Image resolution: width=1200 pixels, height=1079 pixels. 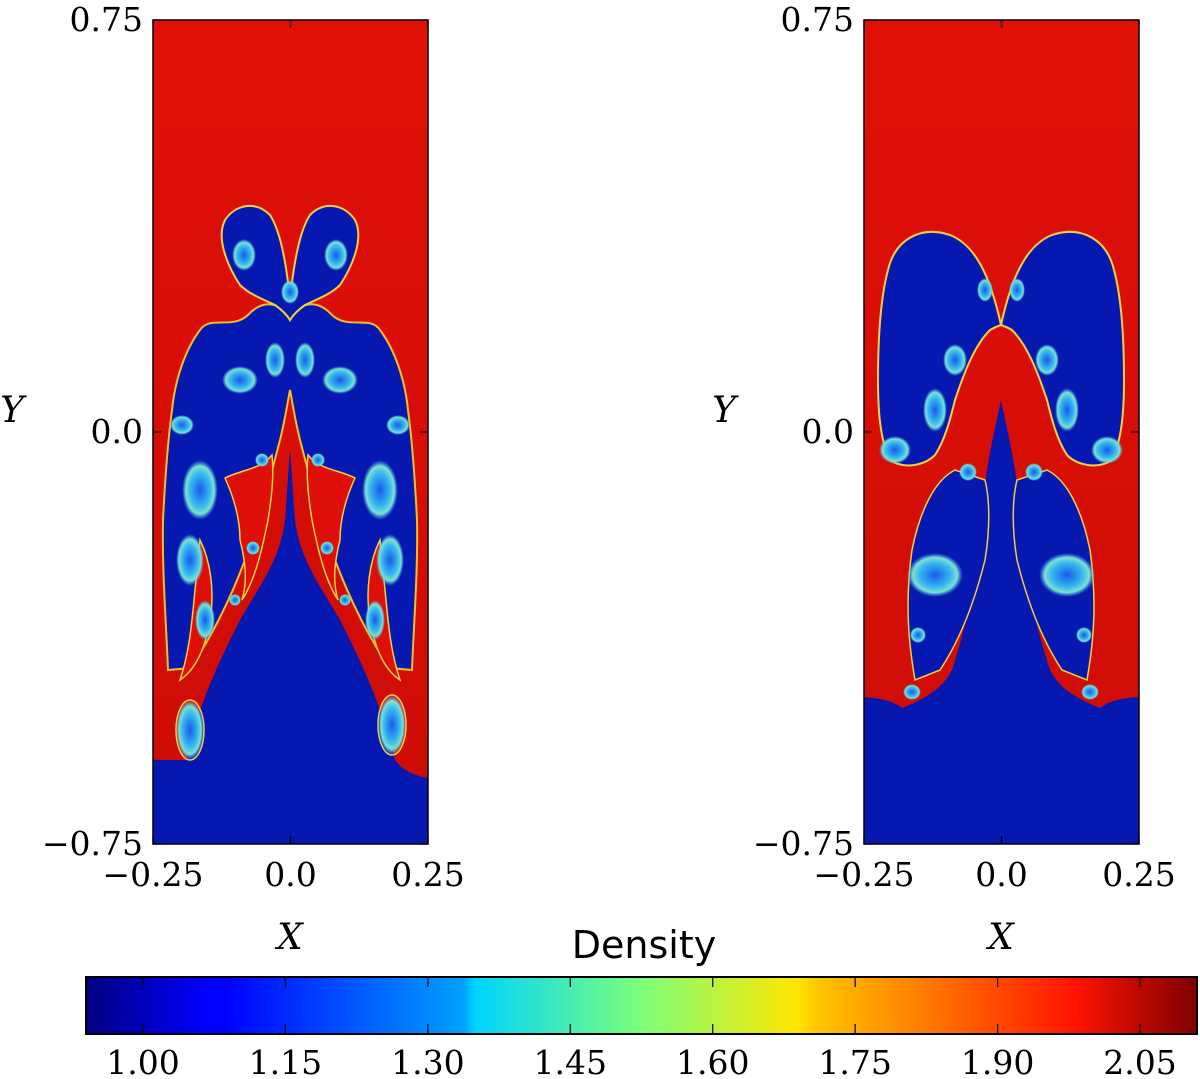 What do you see at coordinates (142, 1061) in the screenshot?
I see `colorbar-tick-label: 1.00` at bounding box center [142, 1061].